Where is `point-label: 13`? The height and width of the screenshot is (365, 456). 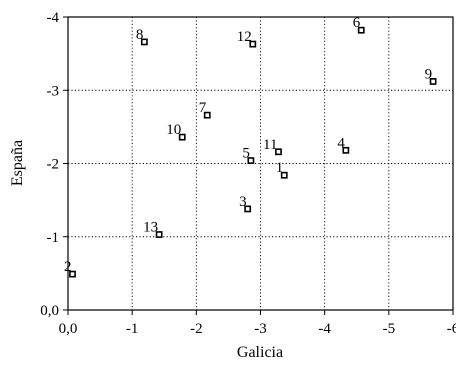 point-label: 13 is located at coordinates (150, 228).